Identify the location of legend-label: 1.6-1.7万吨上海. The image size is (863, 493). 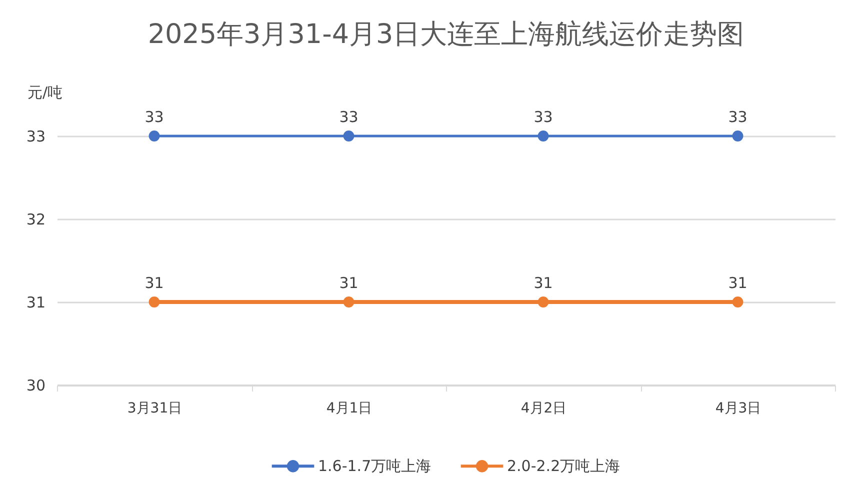
(375, 466).